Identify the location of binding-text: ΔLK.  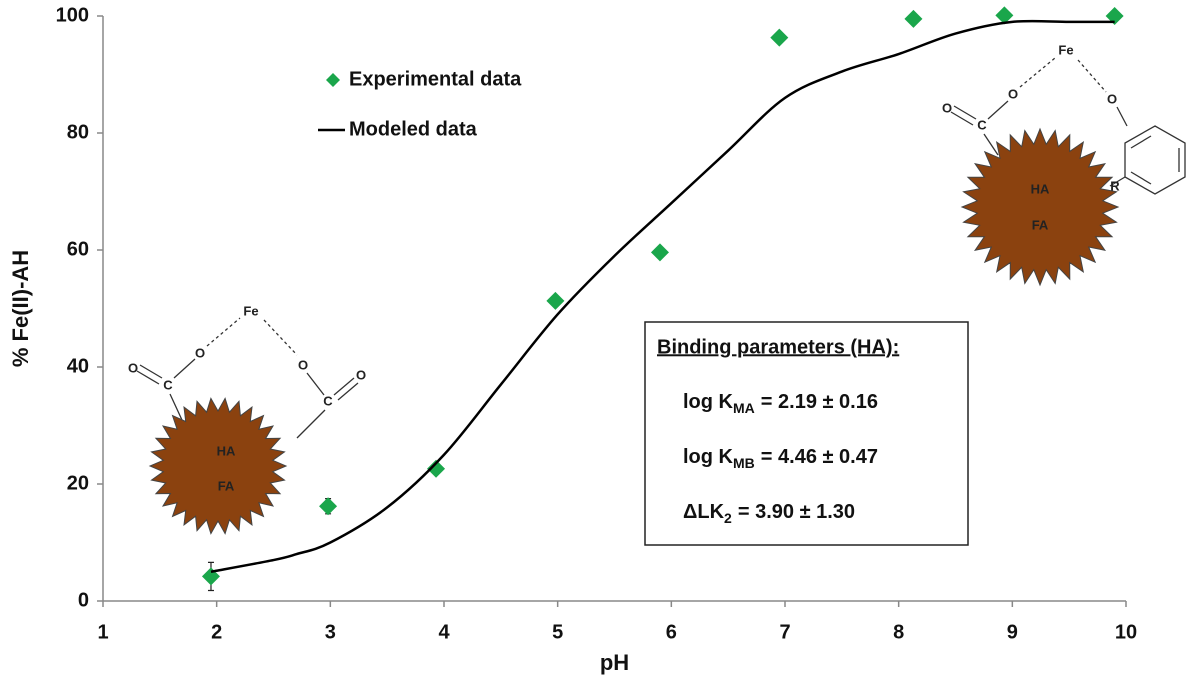
(704, 512).